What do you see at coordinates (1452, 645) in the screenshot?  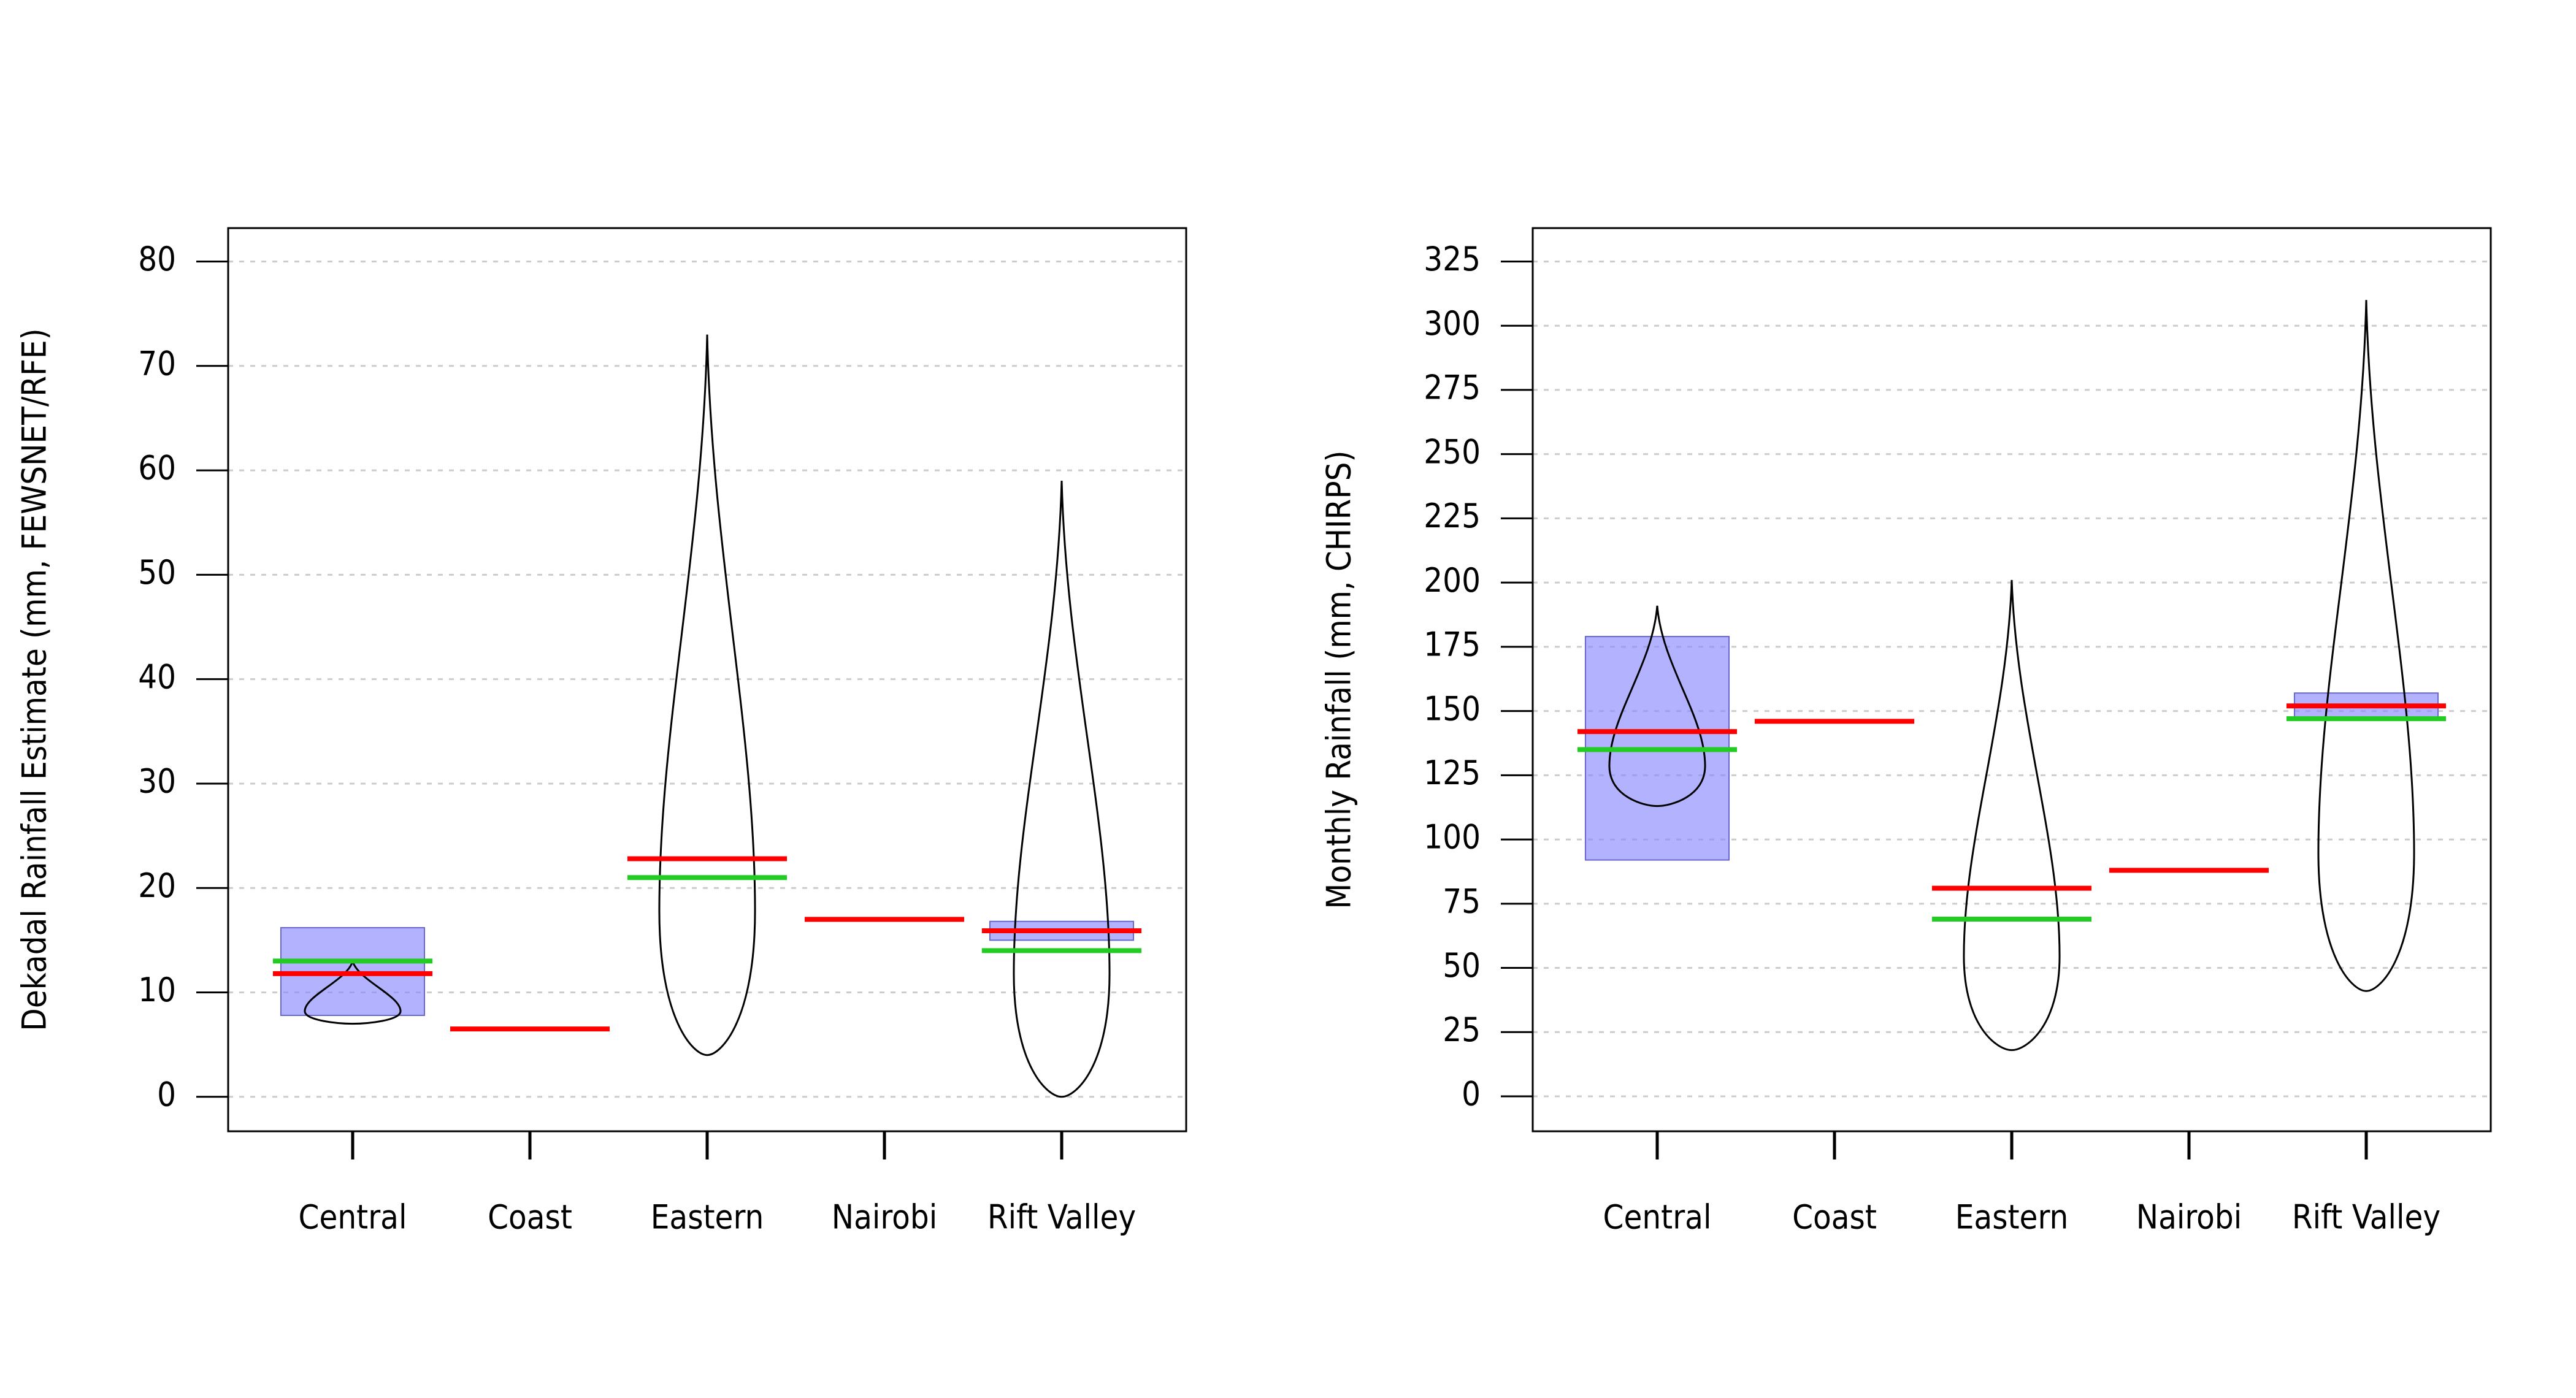 I see `y-tick-label: 175` at bounding box center [1452, 645].